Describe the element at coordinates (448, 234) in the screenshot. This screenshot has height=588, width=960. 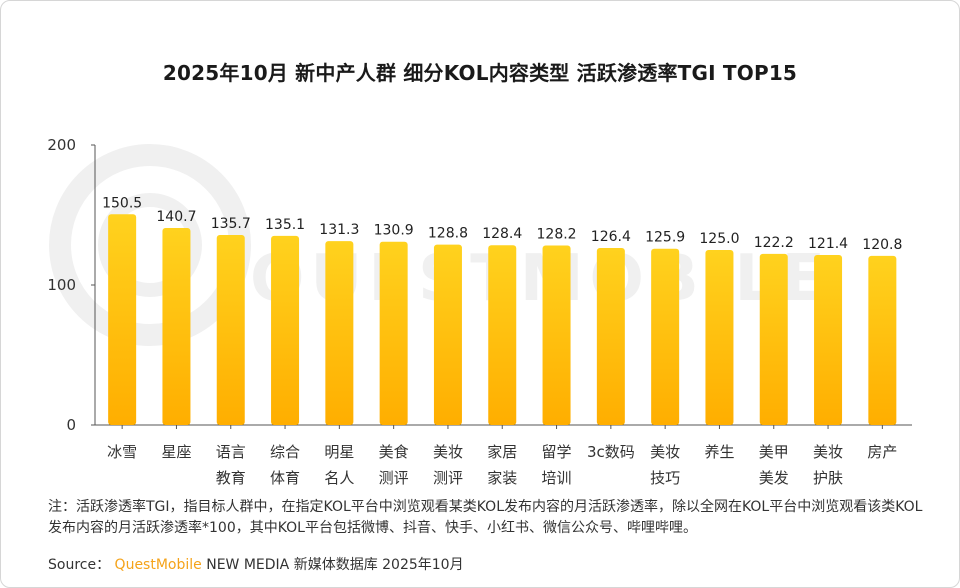
I see `value-label: 128.8` at that location.